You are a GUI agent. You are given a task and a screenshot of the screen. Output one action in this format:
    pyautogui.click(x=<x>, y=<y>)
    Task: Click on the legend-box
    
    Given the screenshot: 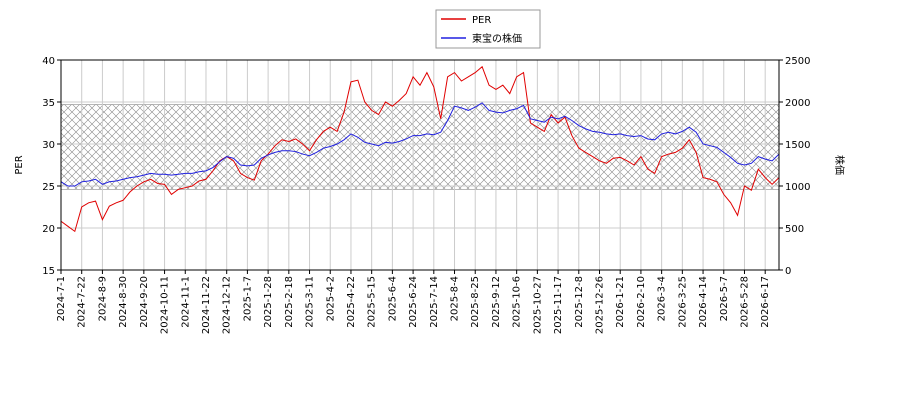 What is the action you would take?
    pyautogui.click(x=488, y=29)
    